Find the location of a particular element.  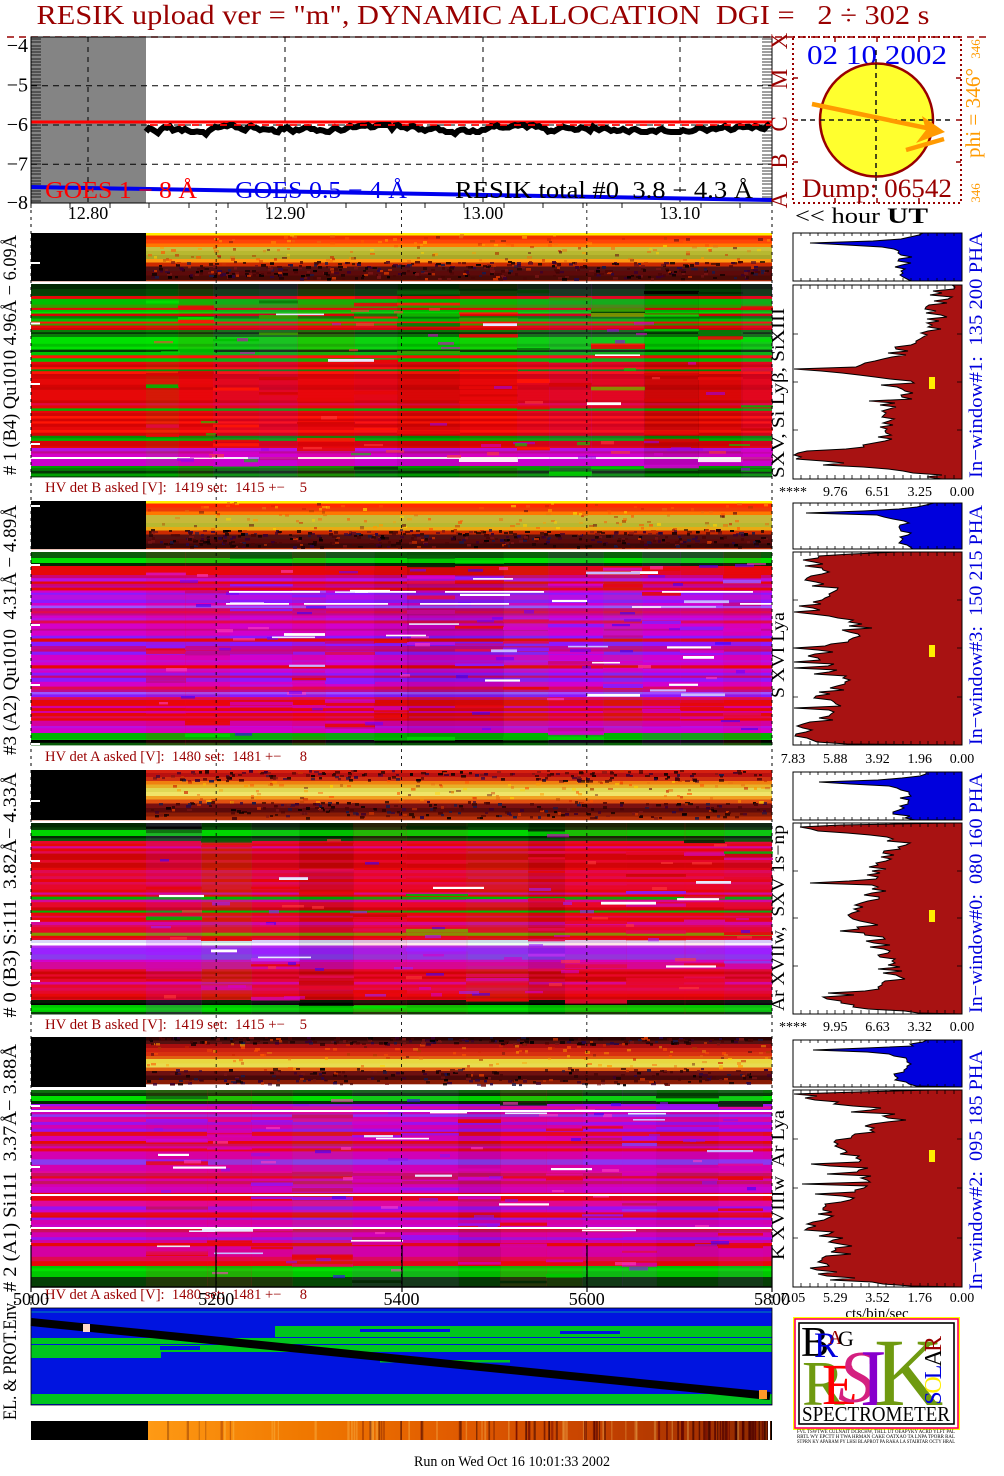

svg-text: In−window#3: 150 215 PHA is located at coordinates (976, 625).